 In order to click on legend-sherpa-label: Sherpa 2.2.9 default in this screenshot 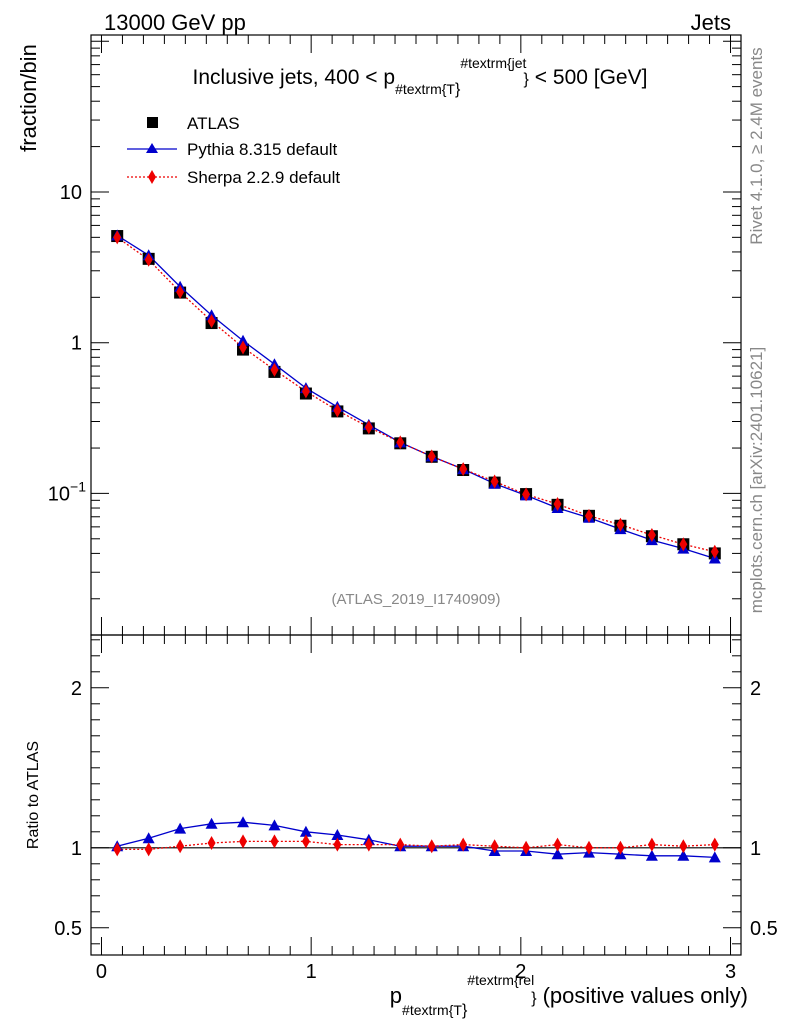, I will do `click(263, 177)`.